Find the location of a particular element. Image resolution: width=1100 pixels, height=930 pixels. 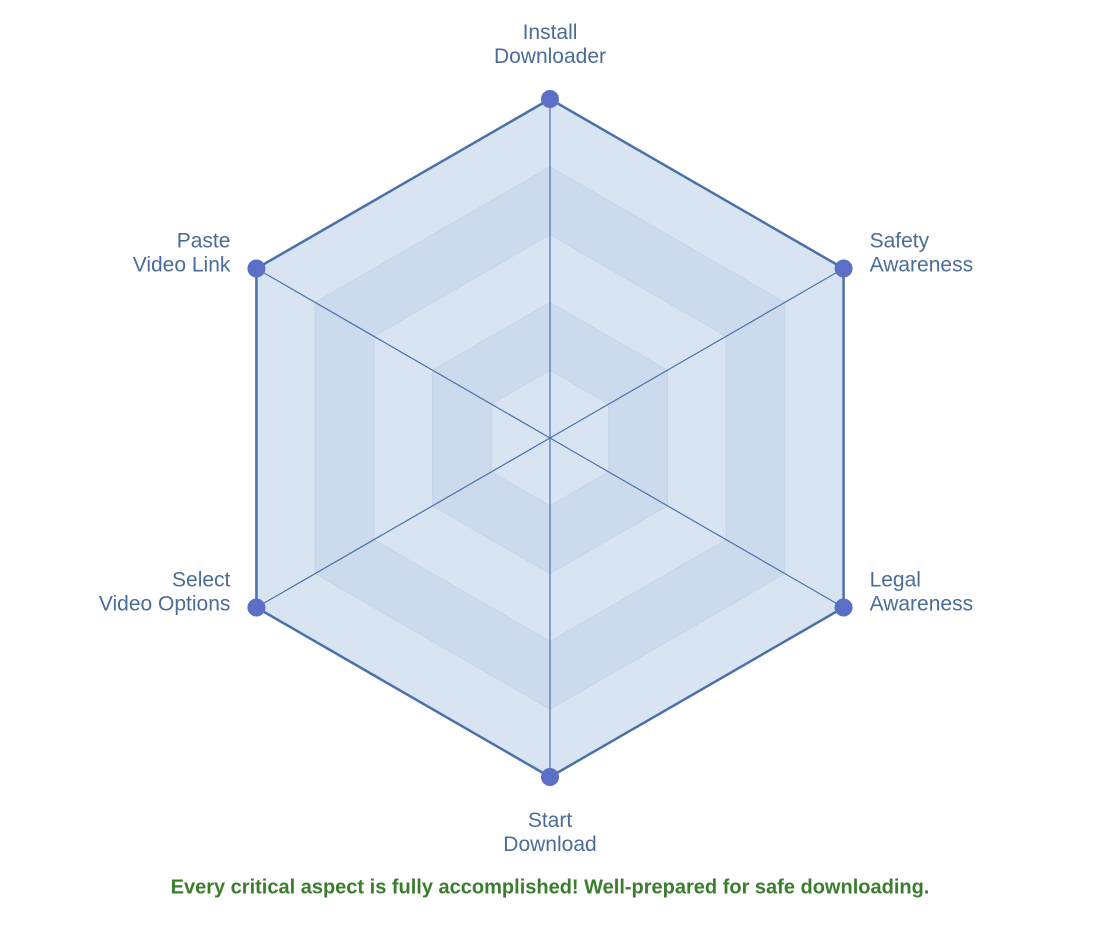

axis-label: Install Downloader is located at coordinates (550, 44).